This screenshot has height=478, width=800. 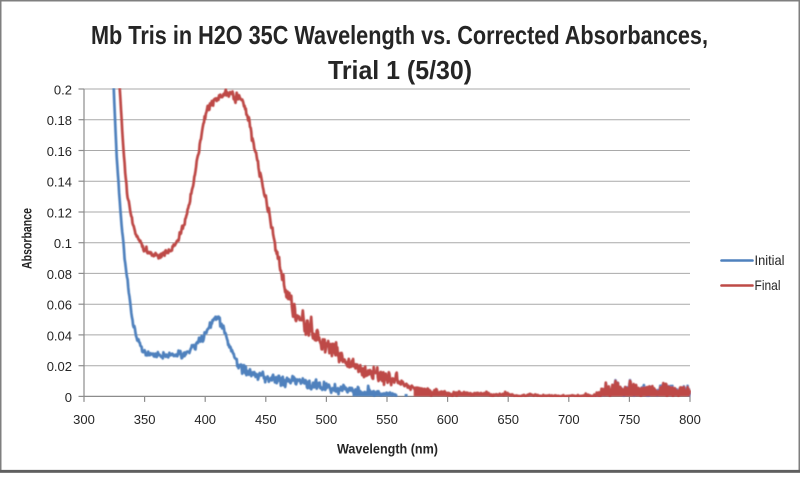 I want to click on svg-text: 0, so click(x=68, y=397).